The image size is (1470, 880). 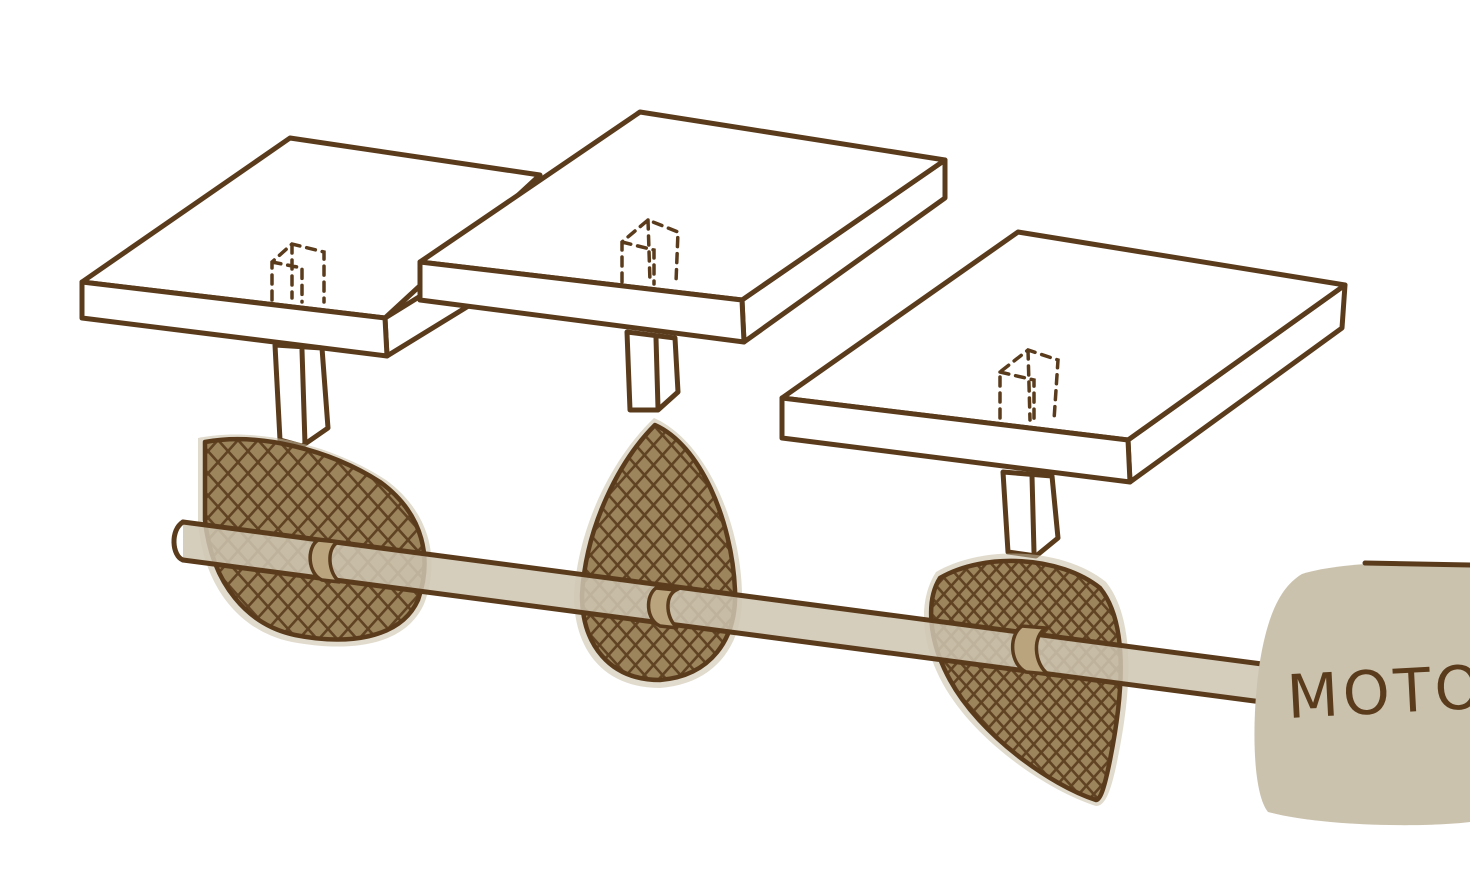 What do you see at coordinates (326, 561) in the screenshot?
I see `cam-1-hub` at bounding box center [326, 561].